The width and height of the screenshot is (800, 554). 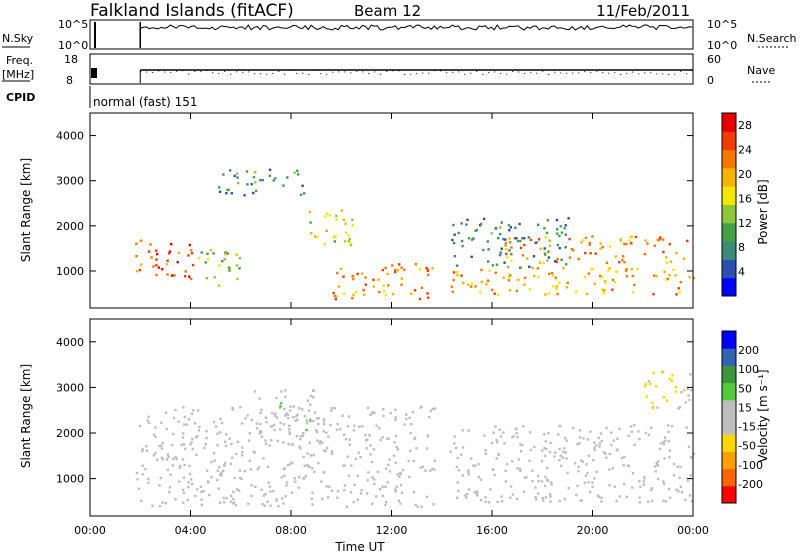 What do you see at coordinates (745, 150) in the screenshot?
I see `power-colorbar-tick: 24` at bounding box center [745, 150].